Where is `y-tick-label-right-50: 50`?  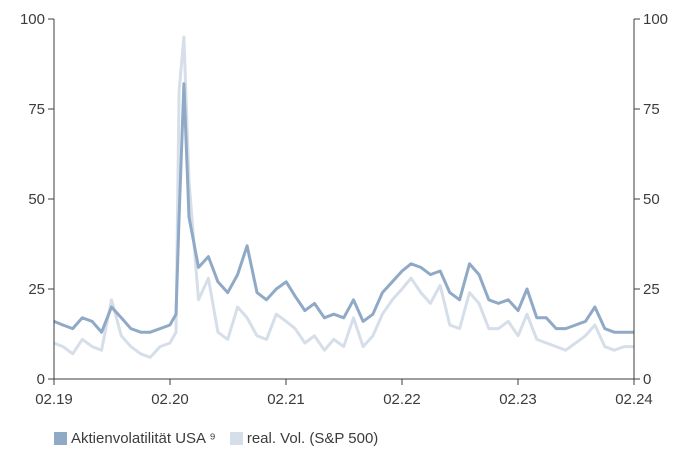 y-tick-label-right-50: 50 is located at coordinates (651, 199).